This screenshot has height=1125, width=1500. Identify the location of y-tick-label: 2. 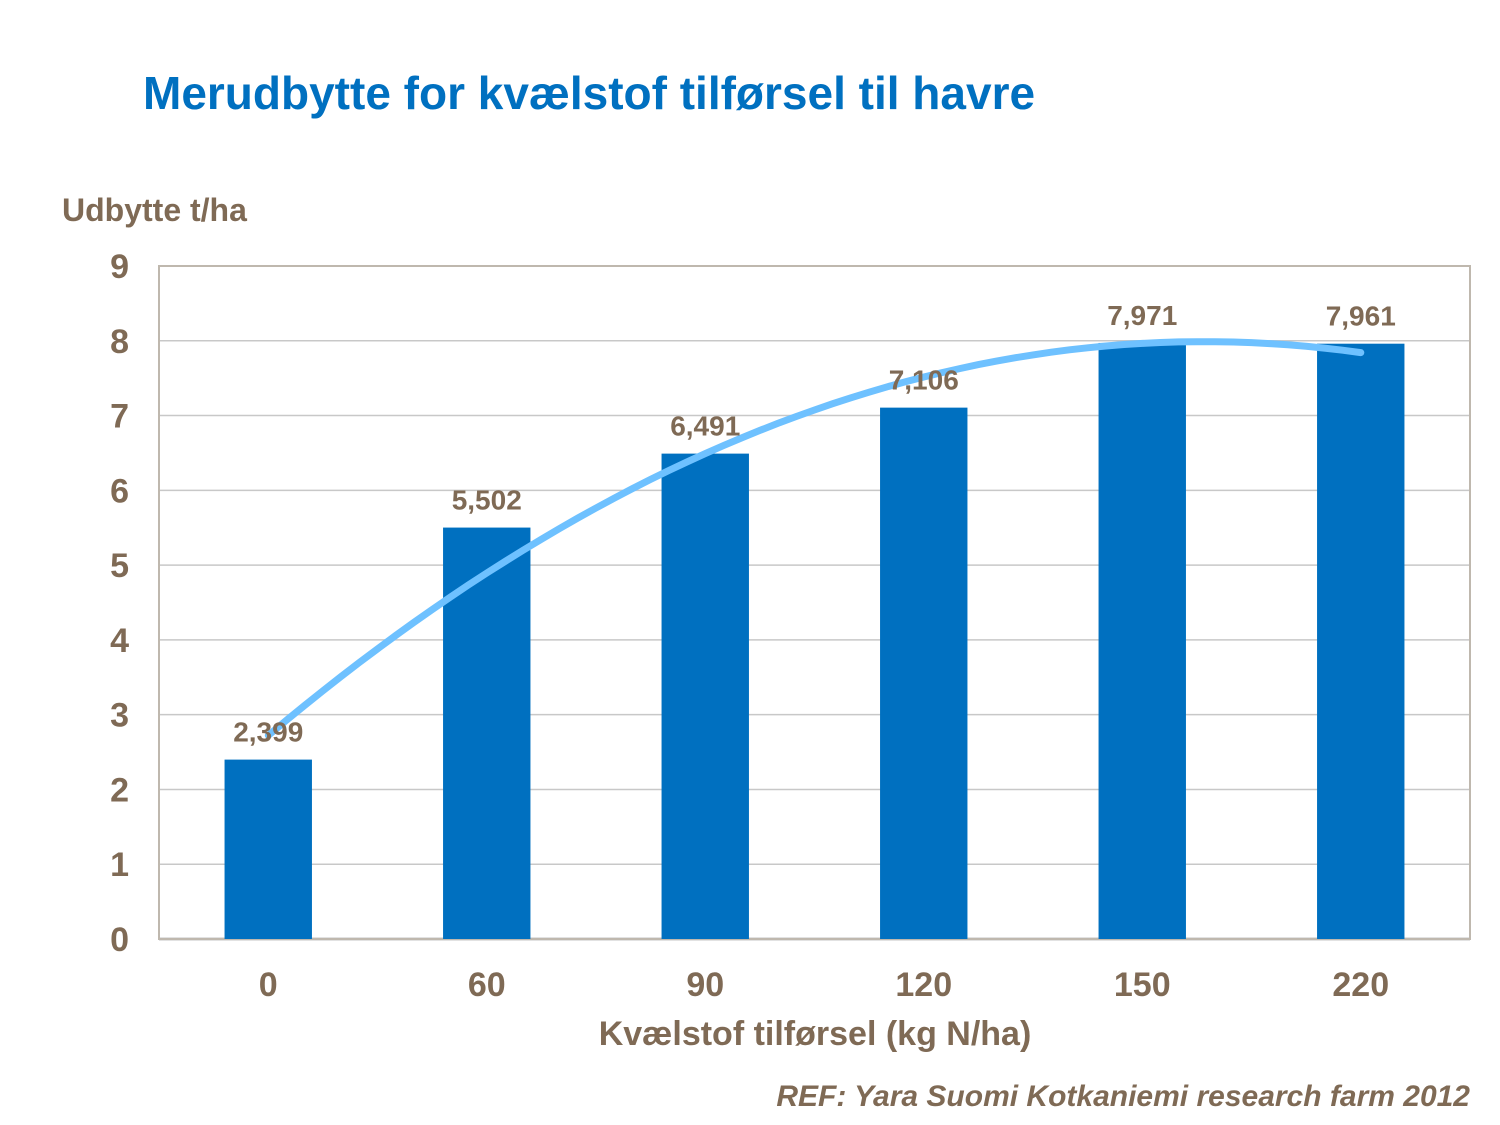
(119, 790).